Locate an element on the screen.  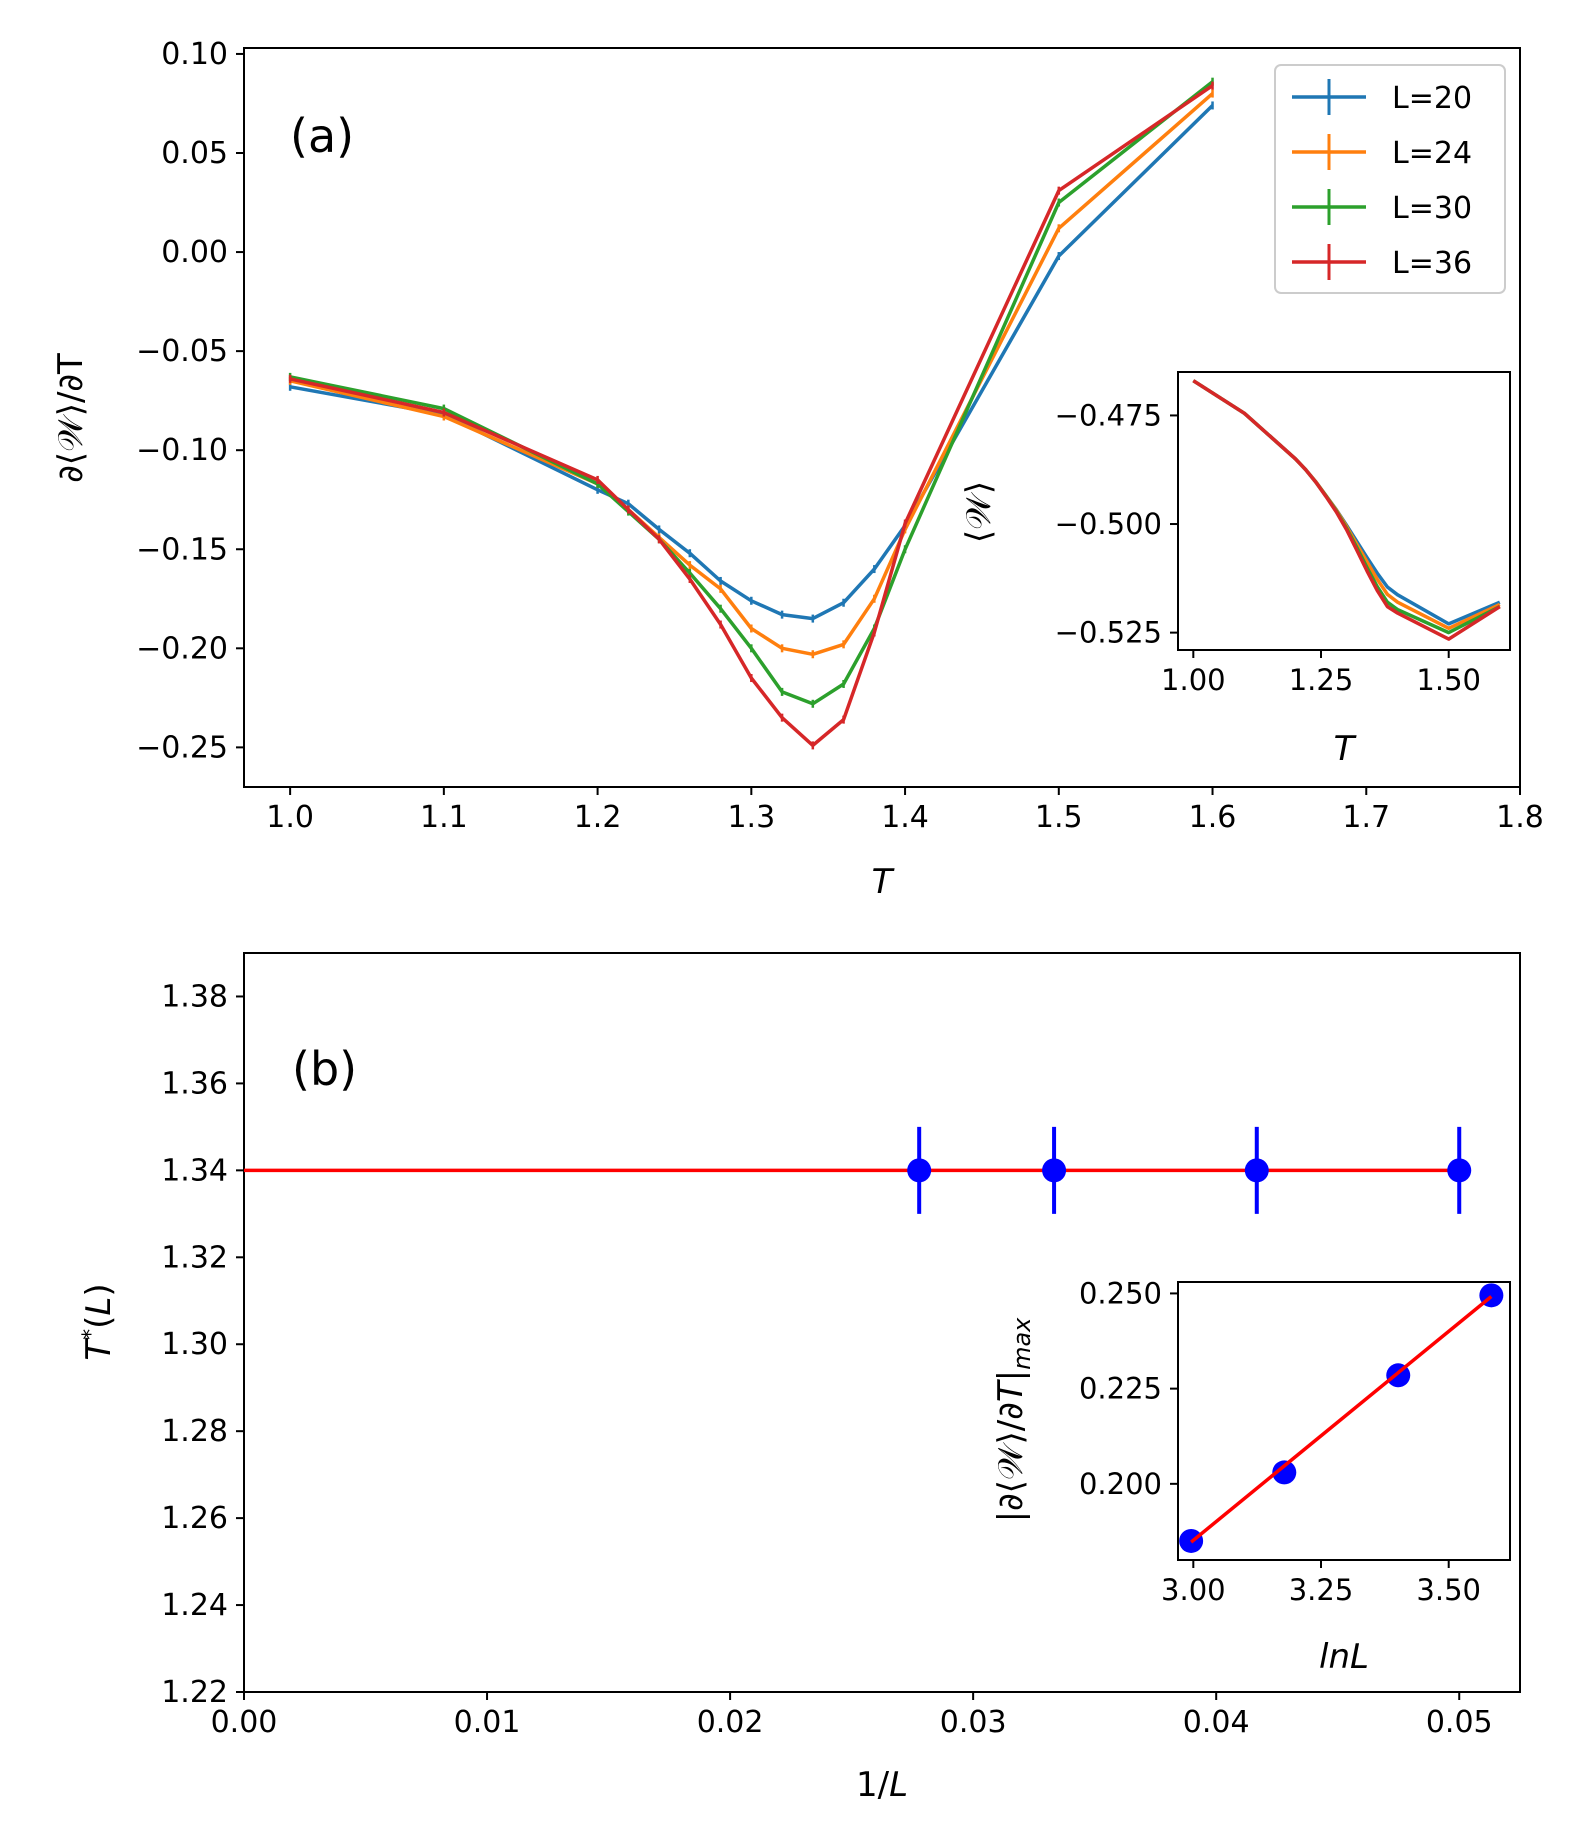
panel-a-xtick-label: 1.2 is located at coordinates (598, 817).